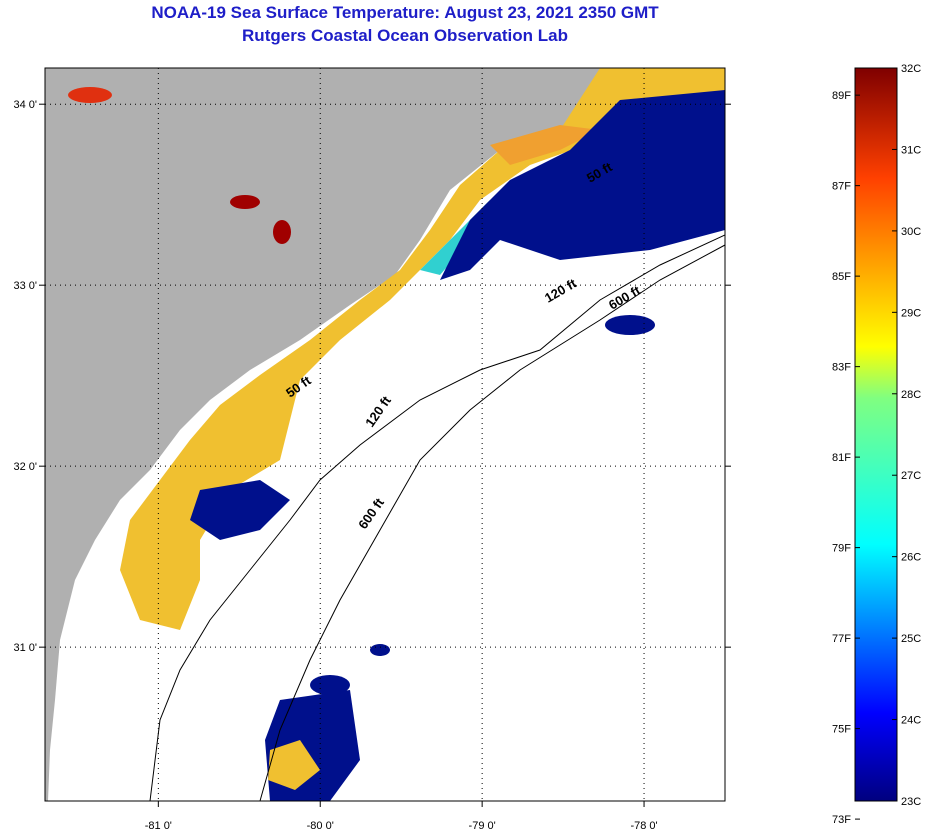 The width and height of the screenshot is (936, 832). What do you see at coordinates (911, 395) in the screenshot?
I see `colorbar-label-c: 28C` at bounding box center [911, 395].